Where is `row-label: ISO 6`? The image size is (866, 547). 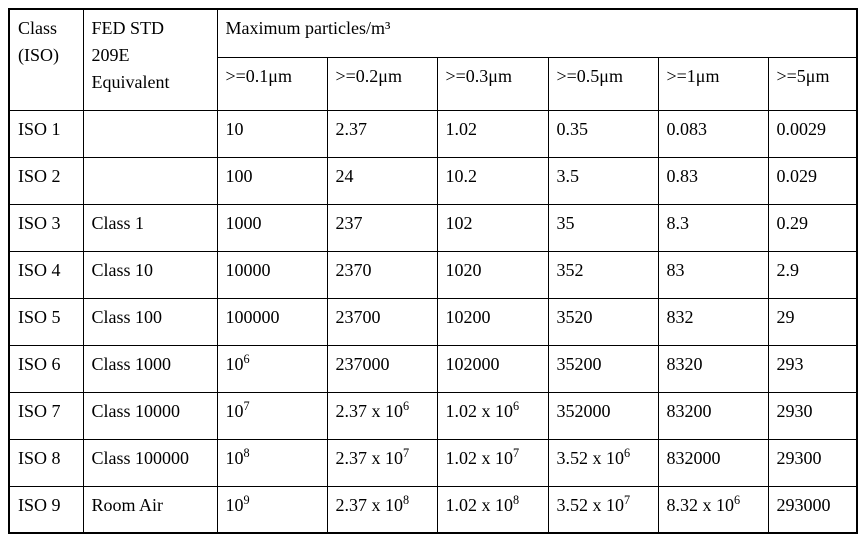 row-label: ISO 6 is located at coordinates (46, 368).